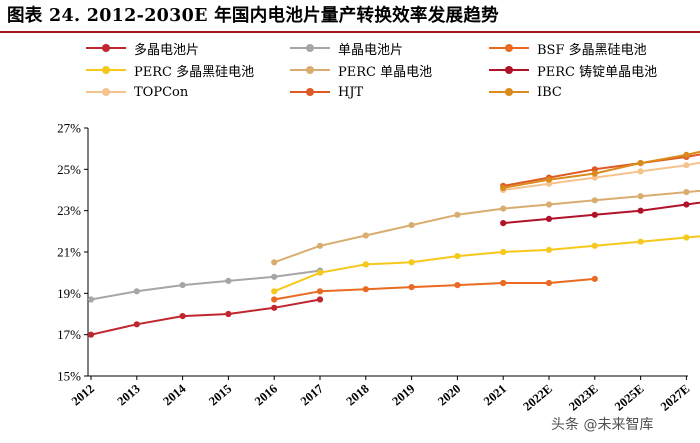 This screenshot has width=700, height=443. Describe the element at coordinates (592, 50) in the screenshot. I see `legend-label: BSF 多晶黑硅电池` at that location.